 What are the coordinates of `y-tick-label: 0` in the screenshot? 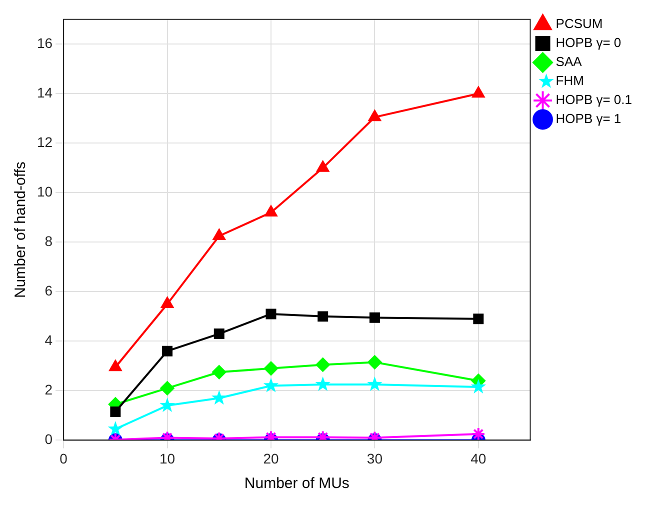 It's located at (48, 439).